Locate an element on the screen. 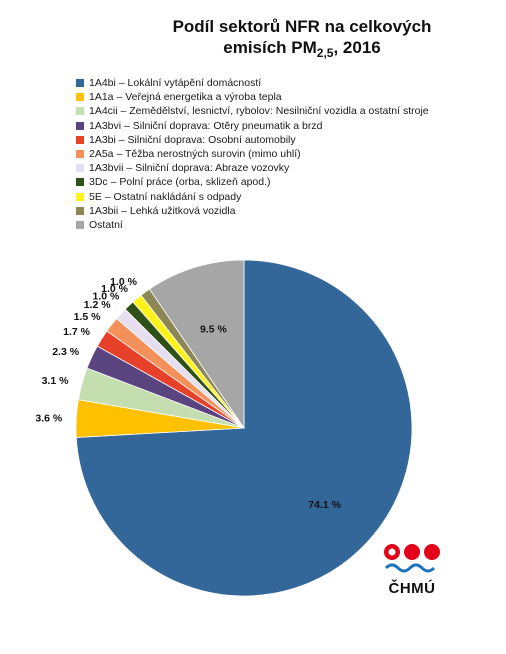 Image resolution: width=506 pixels, height=654 pixels. legend-label: 1A3bii – Lehká užitková vozidla is located at coordinates (162, 210).